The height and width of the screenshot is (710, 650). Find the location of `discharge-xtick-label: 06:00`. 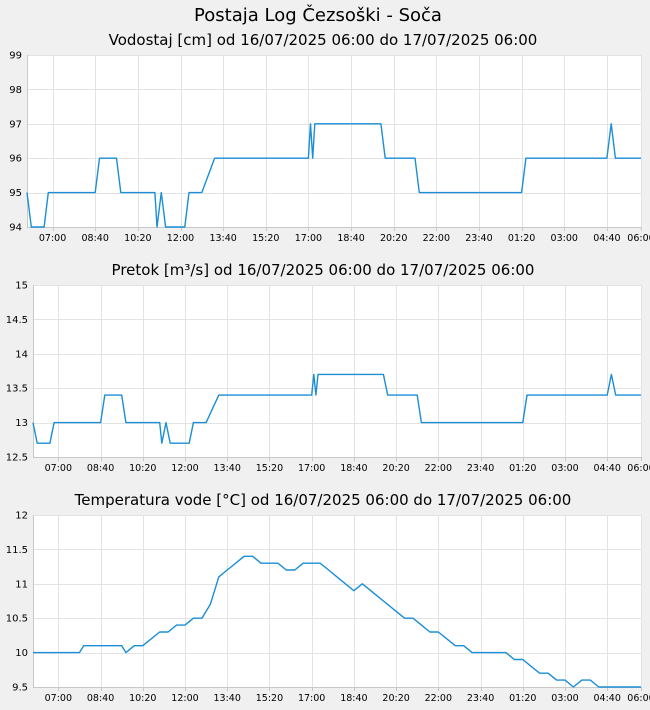

discharge-xtick-label: 06:00 is located at coordinates (638, 468).